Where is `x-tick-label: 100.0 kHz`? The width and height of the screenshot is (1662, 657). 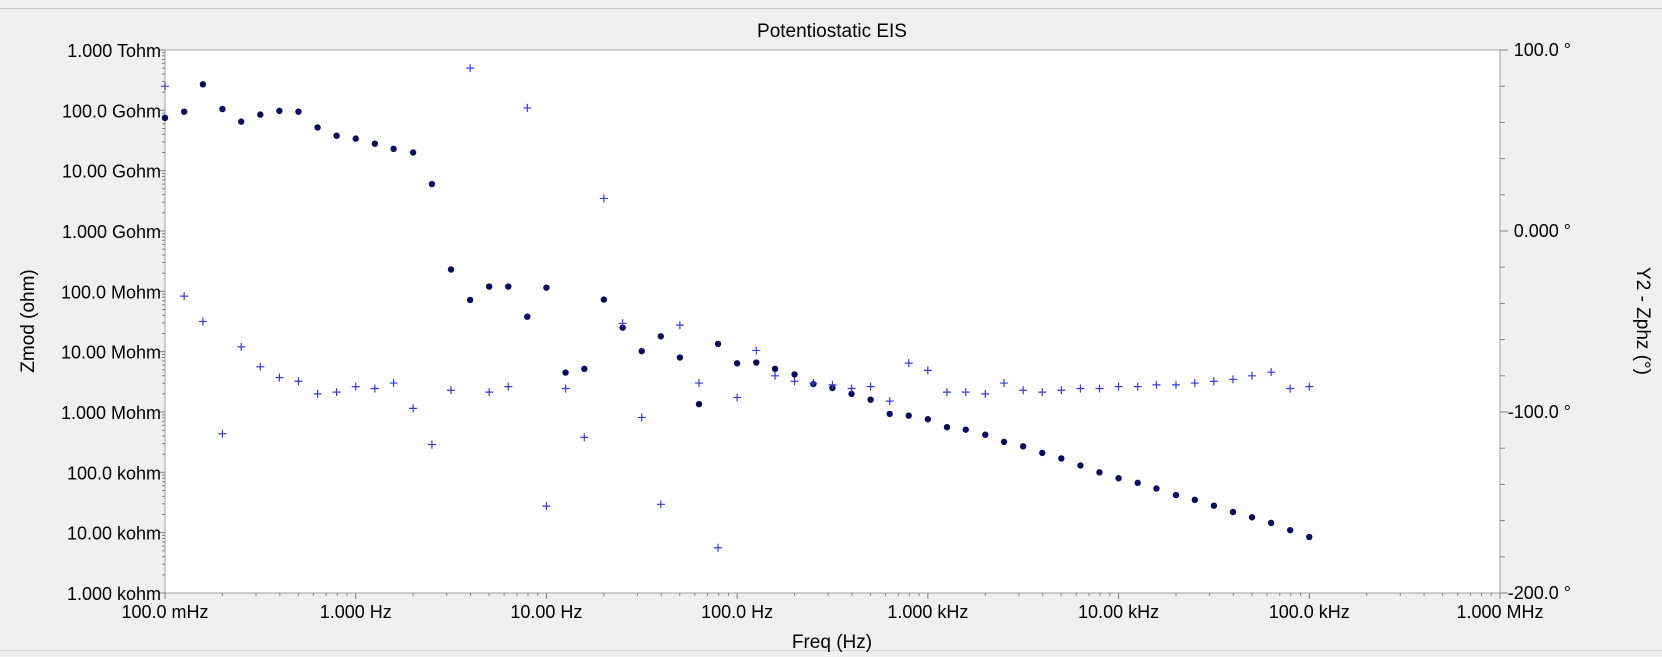 x-tick-label: 100.0 kHz is located at coordinates (1309, 612).